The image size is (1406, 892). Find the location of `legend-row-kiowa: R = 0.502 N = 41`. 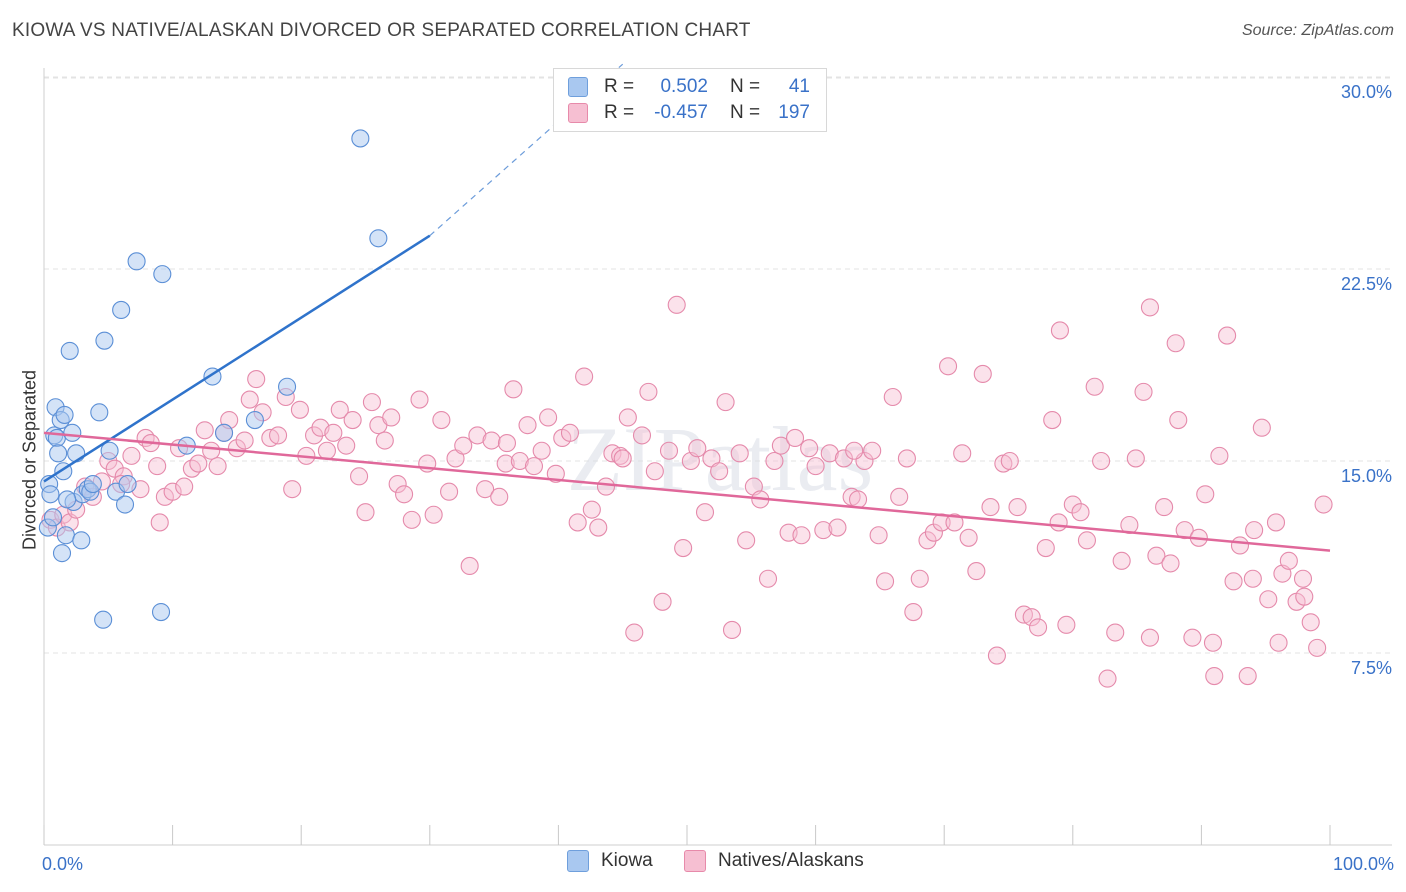

legend-row-kiowa: R = 0.502 N = 41 is located at coordinates (689, 87).